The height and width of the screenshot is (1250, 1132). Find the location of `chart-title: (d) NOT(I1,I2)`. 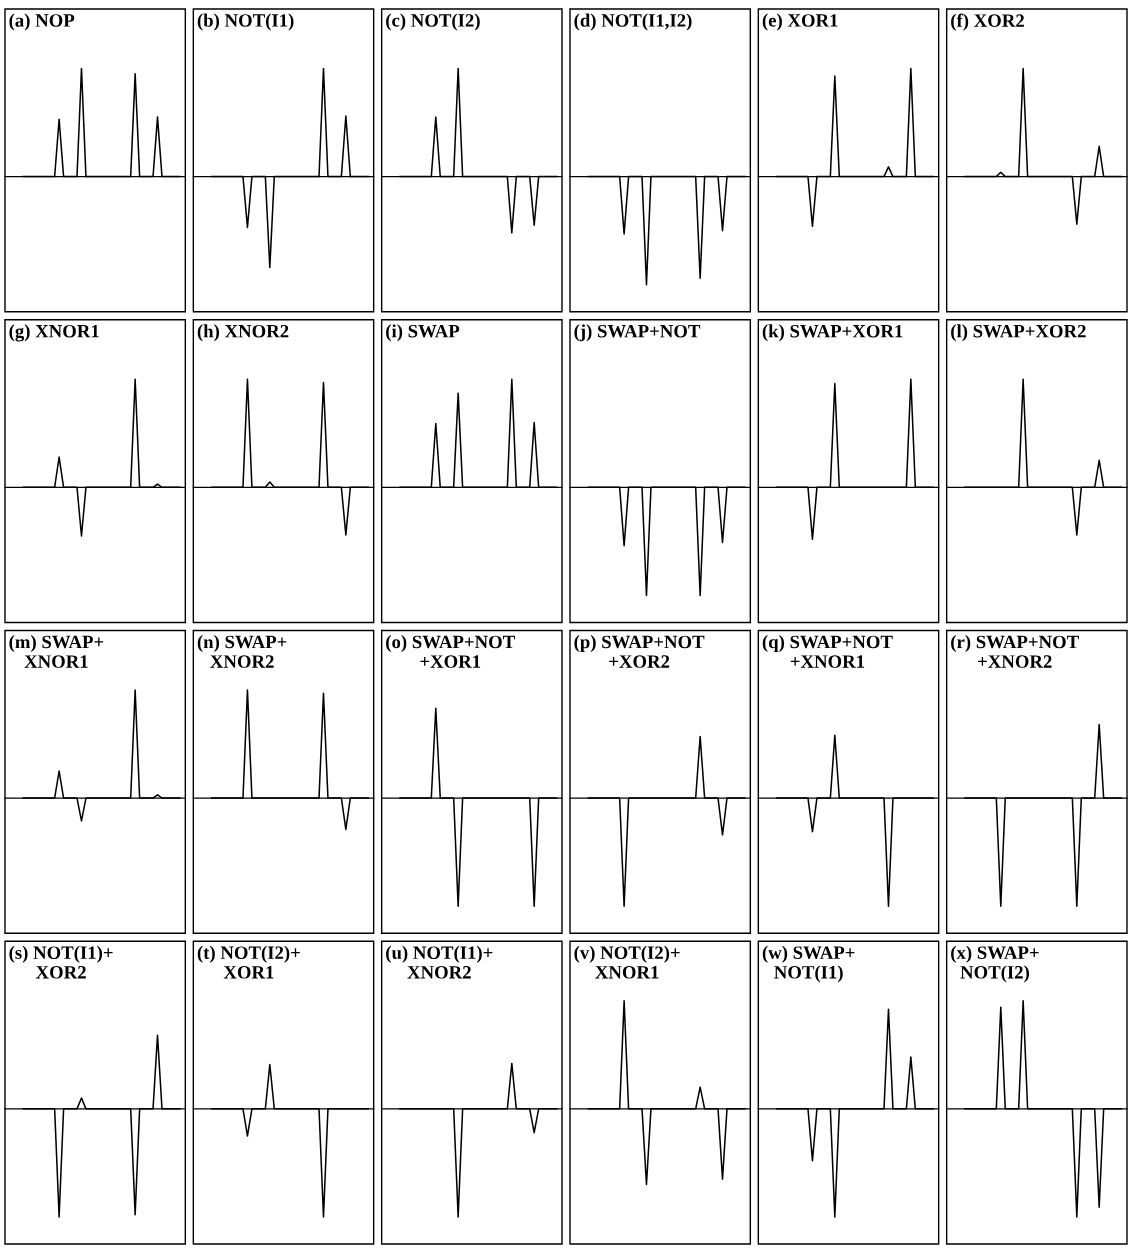

chart-title: (d) NOT(I1,I2) is located at coordinates (633, 22).